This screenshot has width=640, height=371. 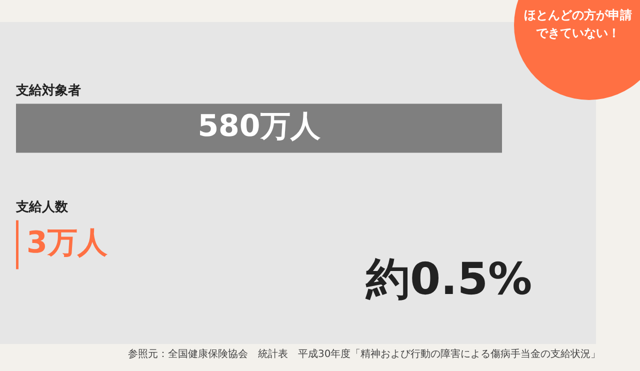 I want to click on text: ほとんどの方が申請できていない！, so click(x=578, y=24).